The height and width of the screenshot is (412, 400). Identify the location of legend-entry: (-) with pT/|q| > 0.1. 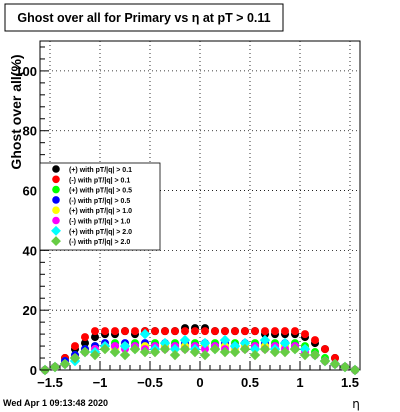
(91, 179).